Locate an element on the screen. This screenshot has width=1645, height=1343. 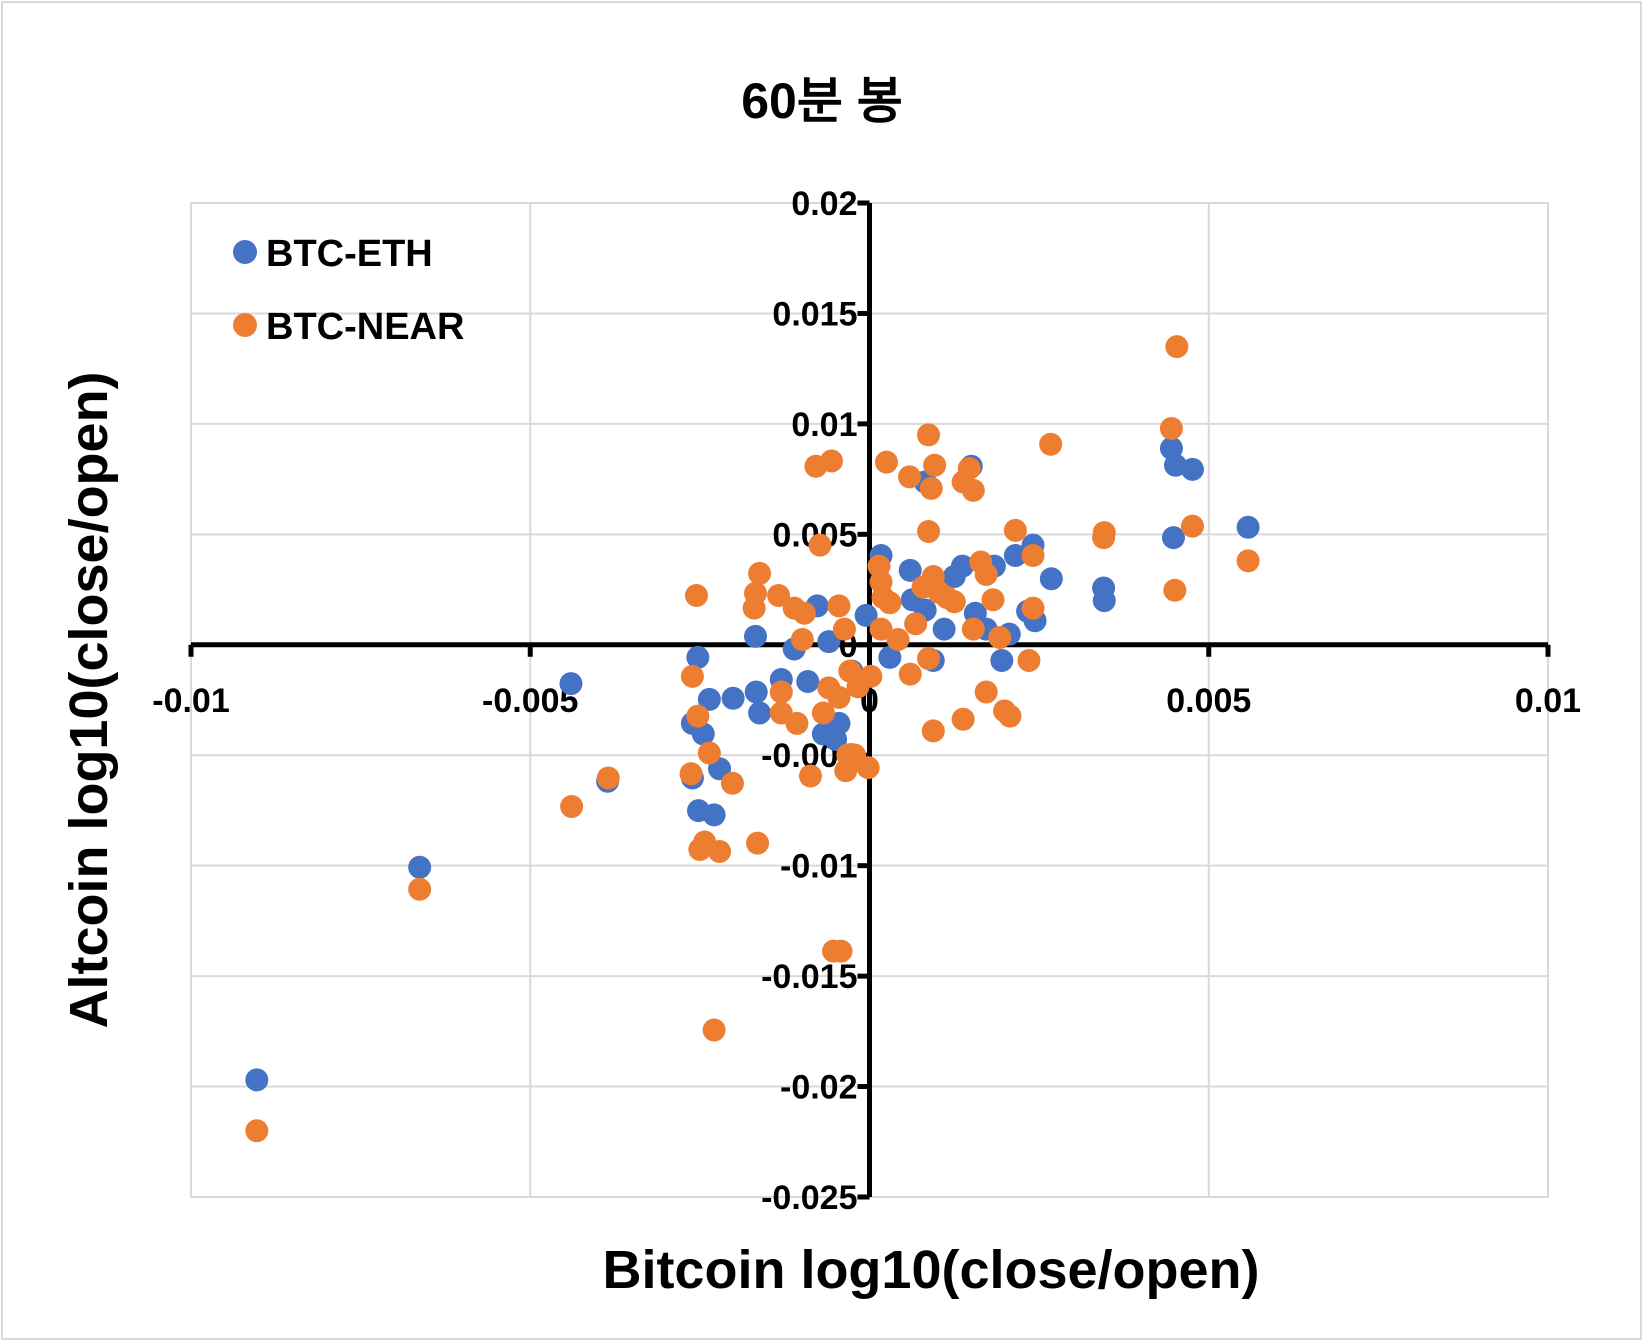
x-axis-label: Bitcoin log10(close/open) is located at coordinates (930, 1270).